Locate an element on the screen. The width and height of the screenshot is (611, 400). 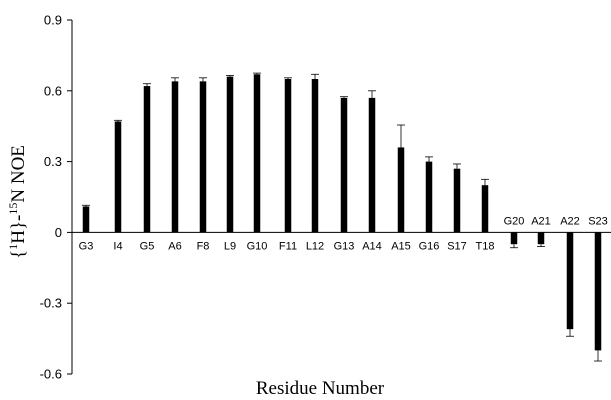
x-tick-label: A14 is located at coordinates (372, 246).